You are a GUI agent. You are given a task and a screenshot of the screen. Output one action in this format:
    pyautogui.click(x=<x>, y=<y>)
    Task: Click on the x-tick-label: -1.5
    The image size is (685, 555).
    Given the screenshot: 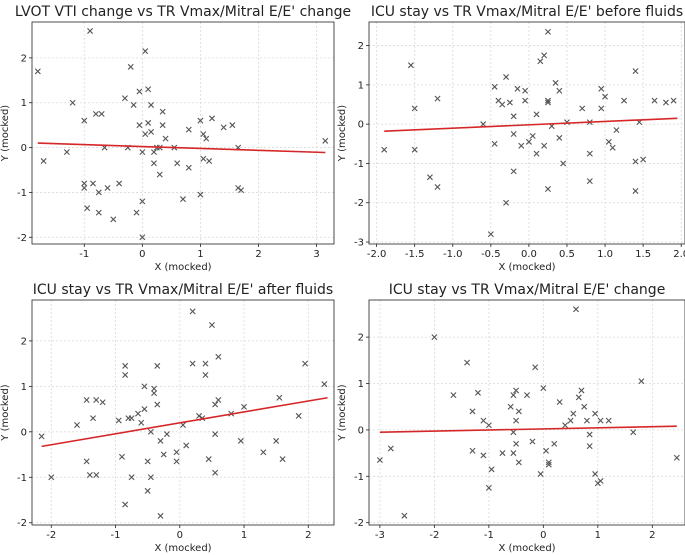 What is the action you would take?
    pyautogui.click(x=415, y=254)
    